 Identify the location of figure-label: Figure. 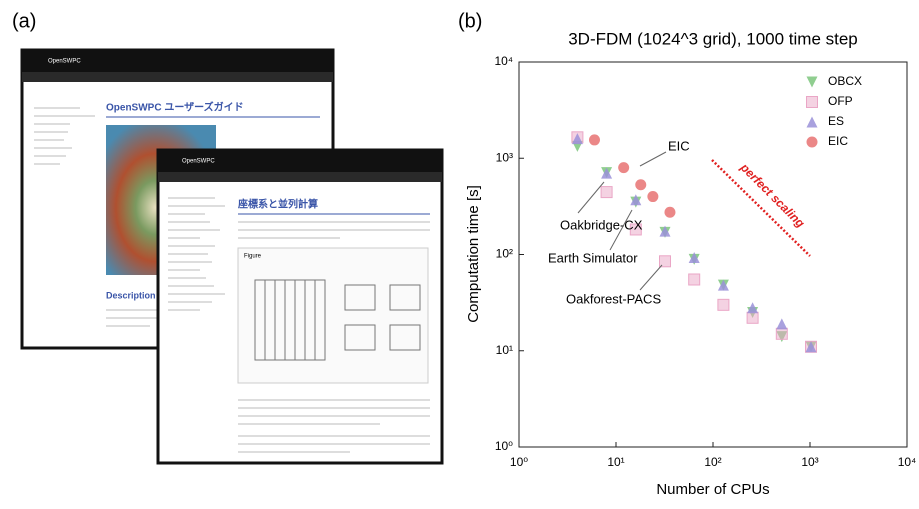
(253, 257).